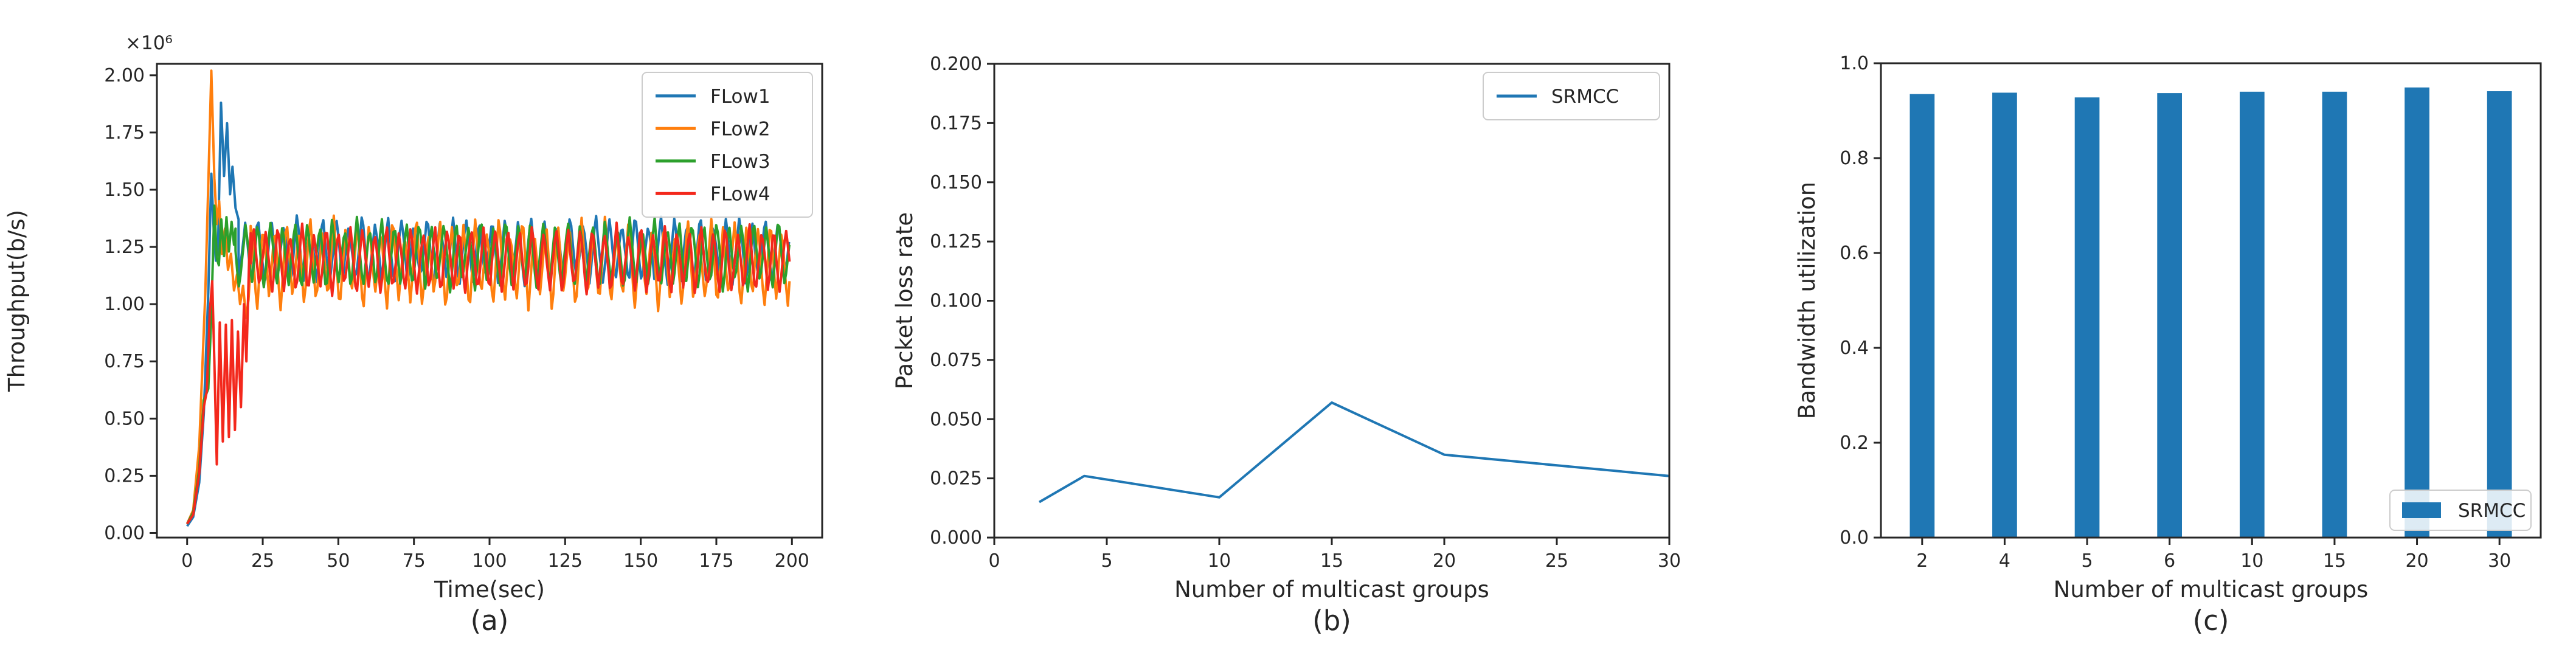 The image size is (2576, 658). Describe the element at coordinates (905, 300) in the screenshot. I see `y-axis-label: Packet loss rate` at that location.